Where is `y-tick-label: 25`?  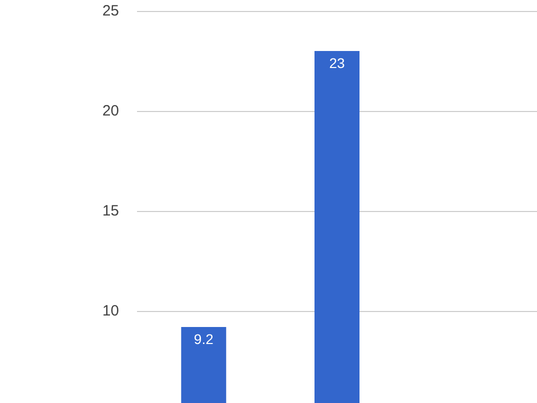 y-tick-label: 25 is located at coordinates (110, 11).